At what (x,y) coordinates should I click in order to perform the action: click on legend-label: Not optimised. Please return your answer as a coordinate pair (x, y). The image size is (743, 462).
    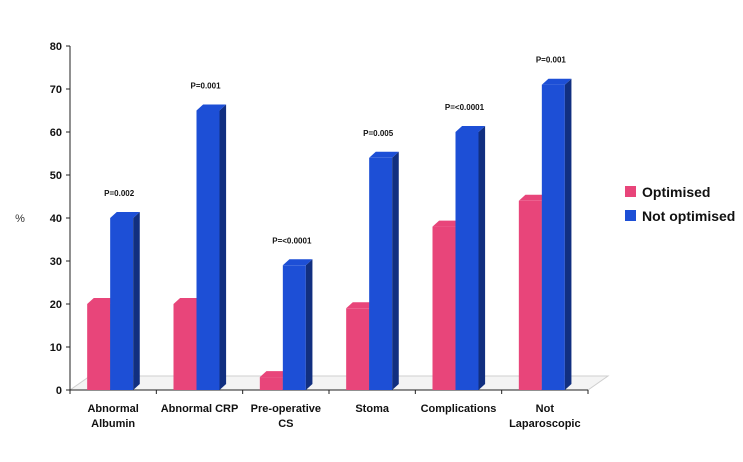
    Looking at the image, I should click on (688, 216).